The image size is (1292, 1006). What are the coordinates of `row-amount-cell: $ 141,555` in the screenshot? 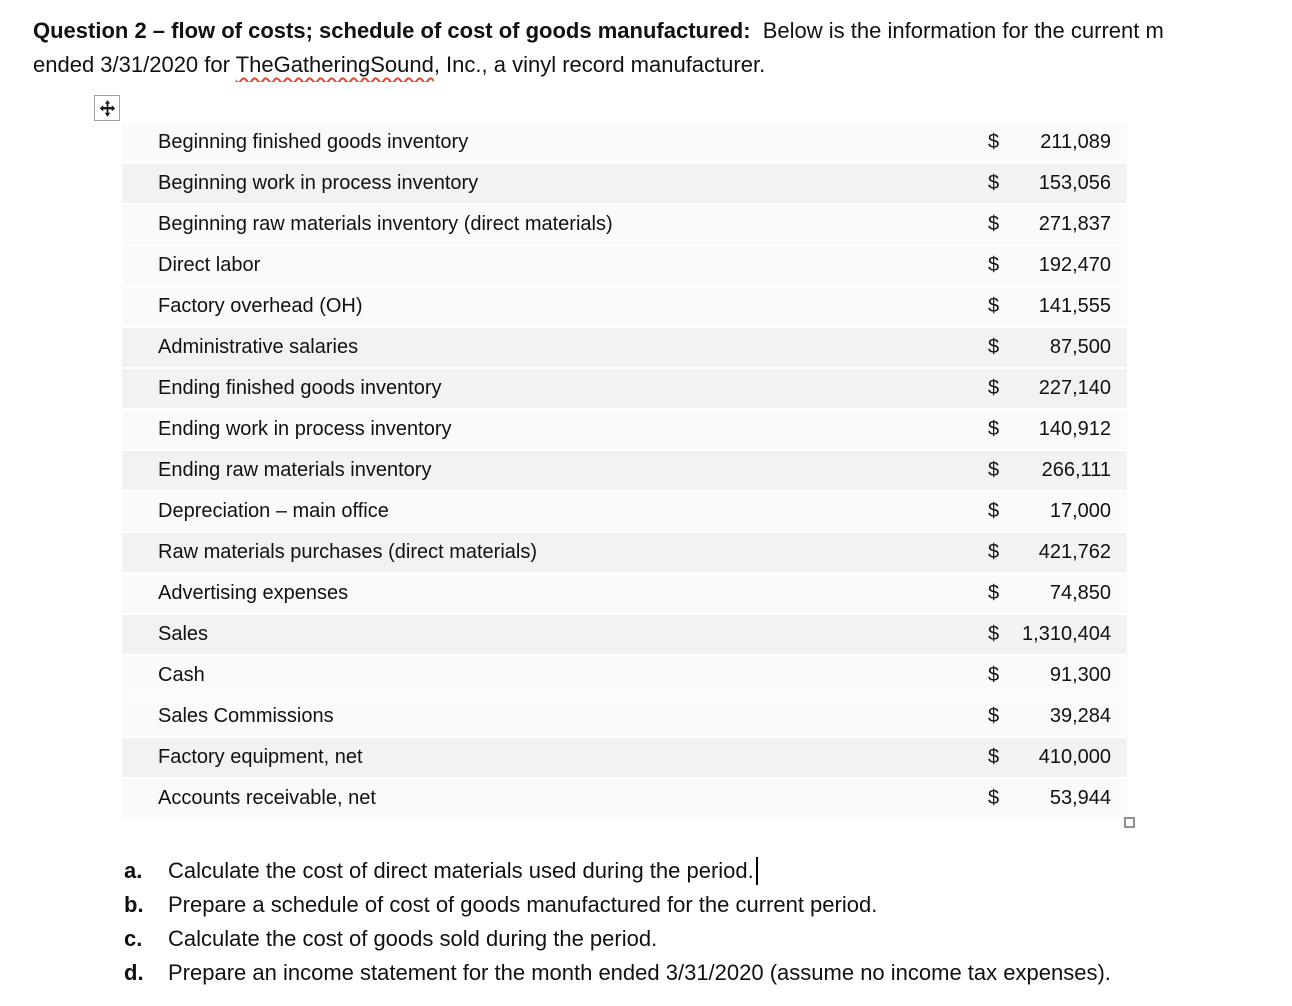 It's located at (1057, 306).